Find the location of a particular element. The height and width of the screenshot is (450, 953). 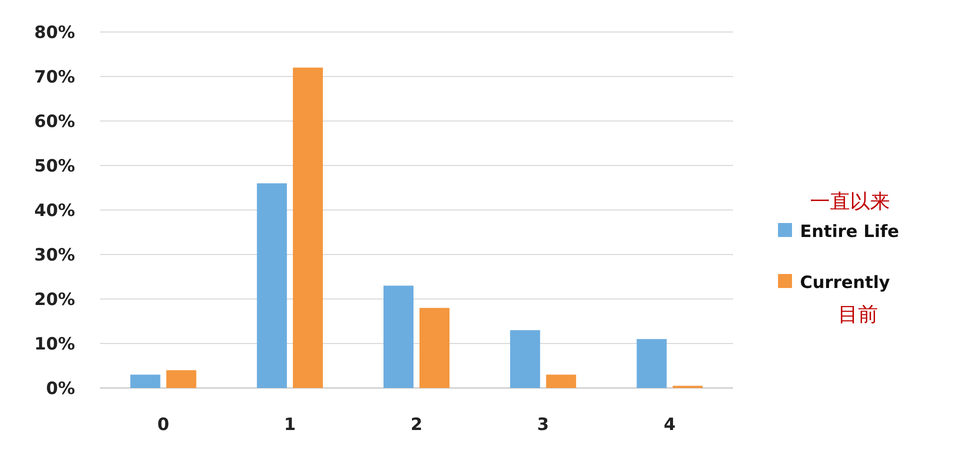

x-tick-label: 3 is located at coordinates (543, 425).